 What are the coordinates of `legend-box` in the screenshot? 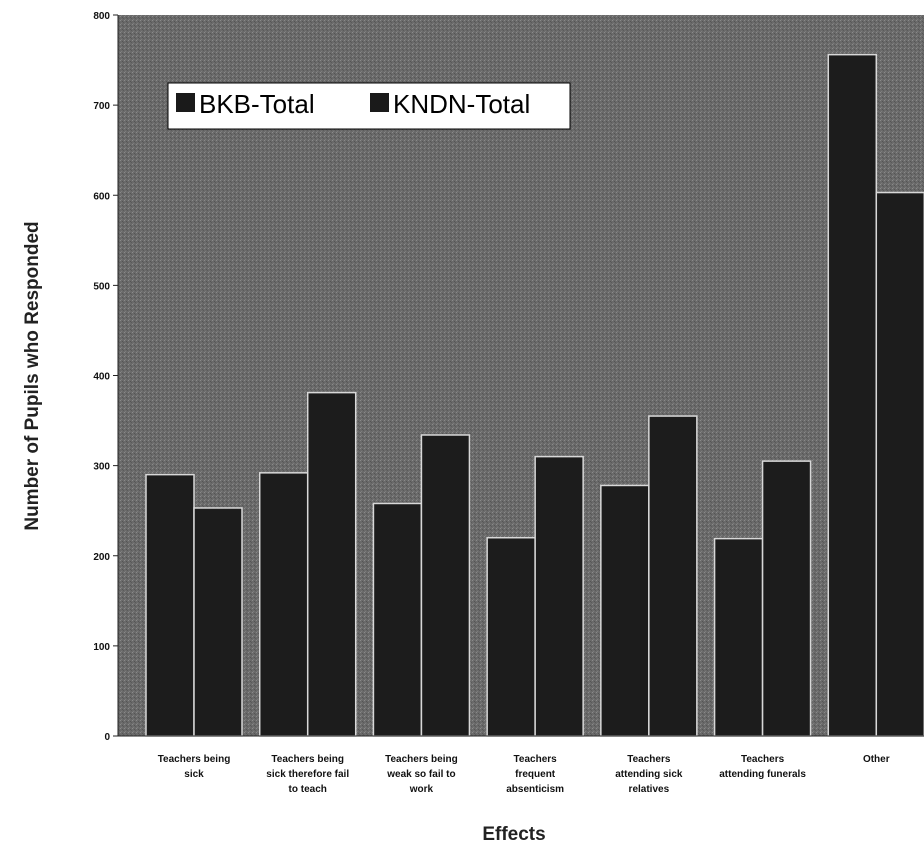 It's located at (369, 106).